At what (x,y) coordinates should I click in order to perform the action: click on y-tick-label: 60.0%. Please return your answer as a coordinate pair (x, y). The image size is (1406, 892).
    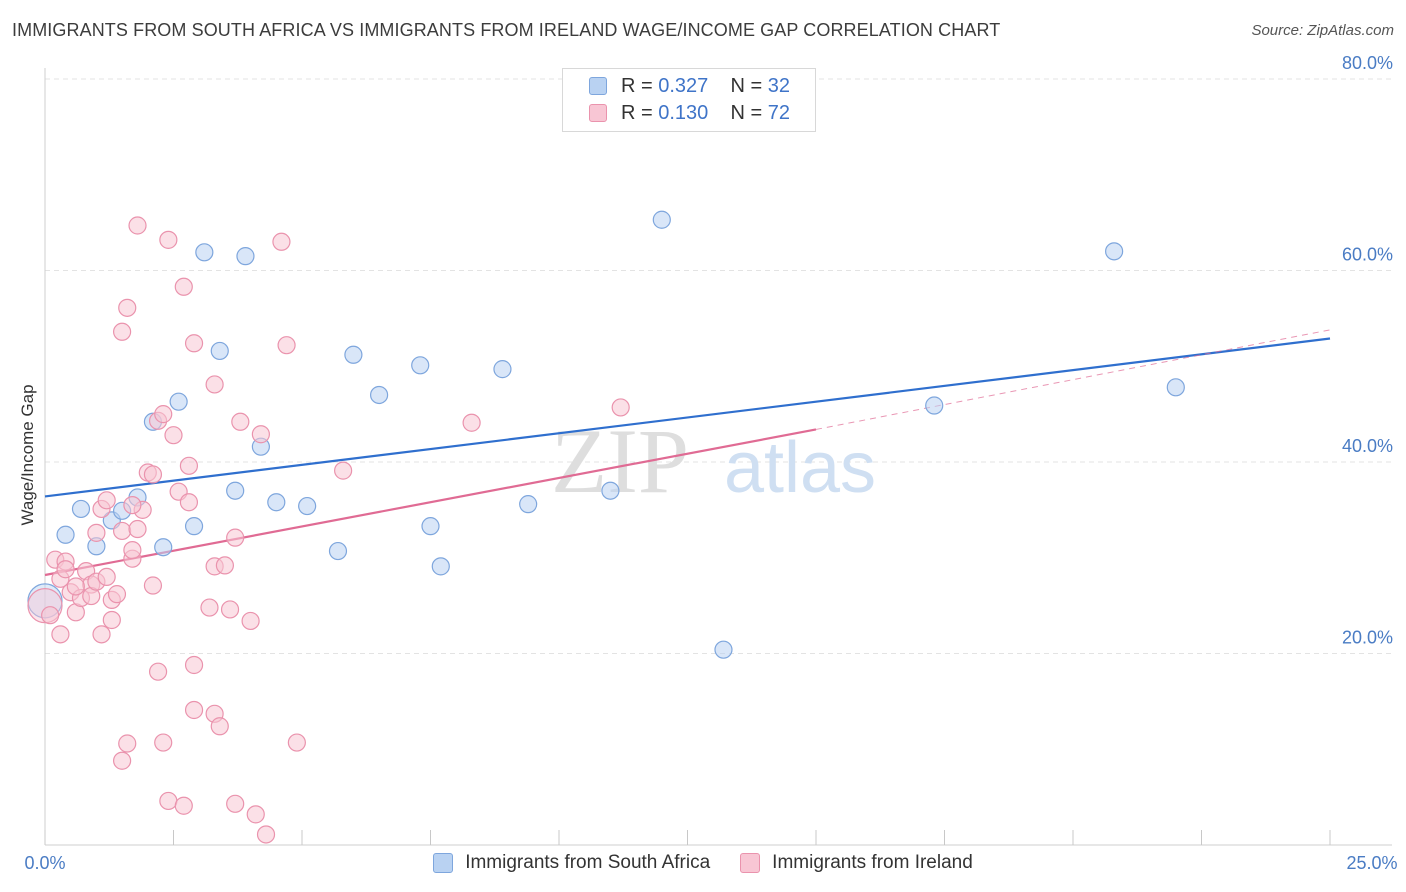
    Looking at the image, I should click on (1367, 255).